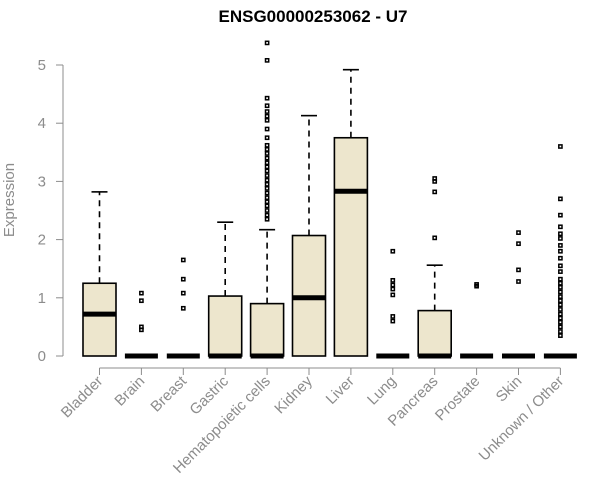 This screenshot has height=500, width=600. I want to click on chart-title: ENSG00000253062 - U7, so click(312, 16).